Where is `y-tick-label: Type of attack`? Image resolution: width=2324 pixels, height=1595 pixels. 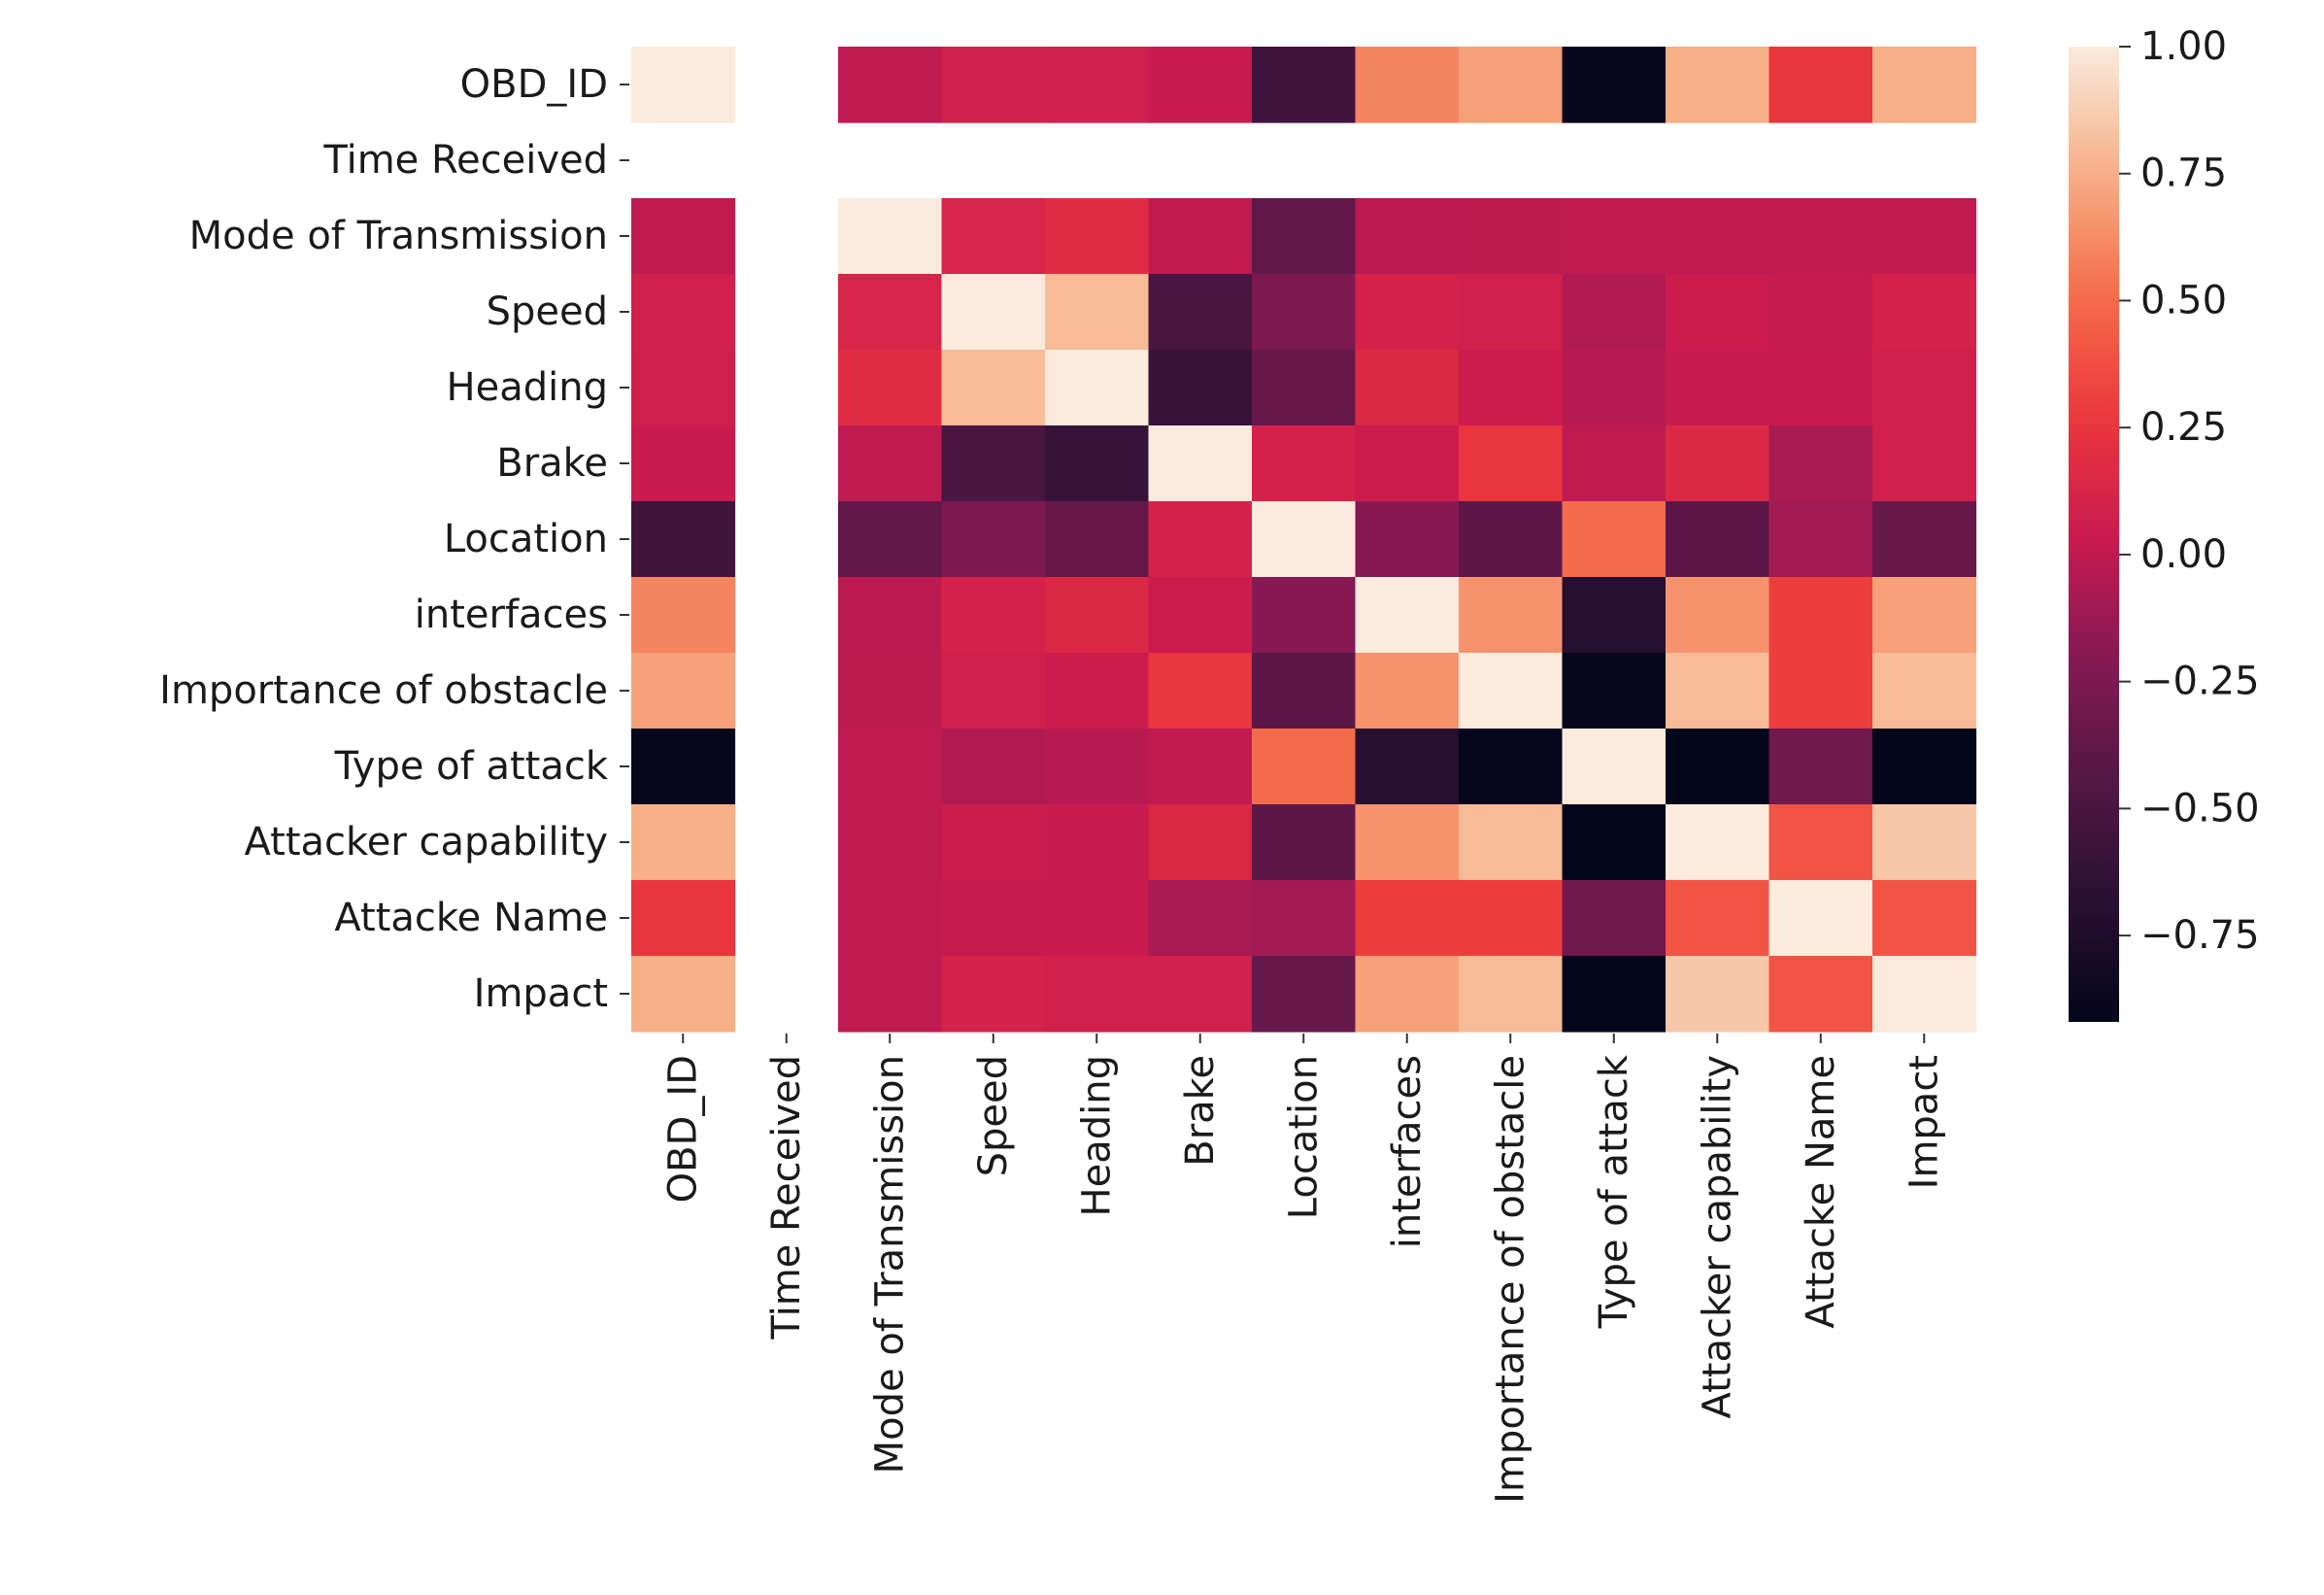 y-tick-label: Type of attack is located at coordinates (471, 766).